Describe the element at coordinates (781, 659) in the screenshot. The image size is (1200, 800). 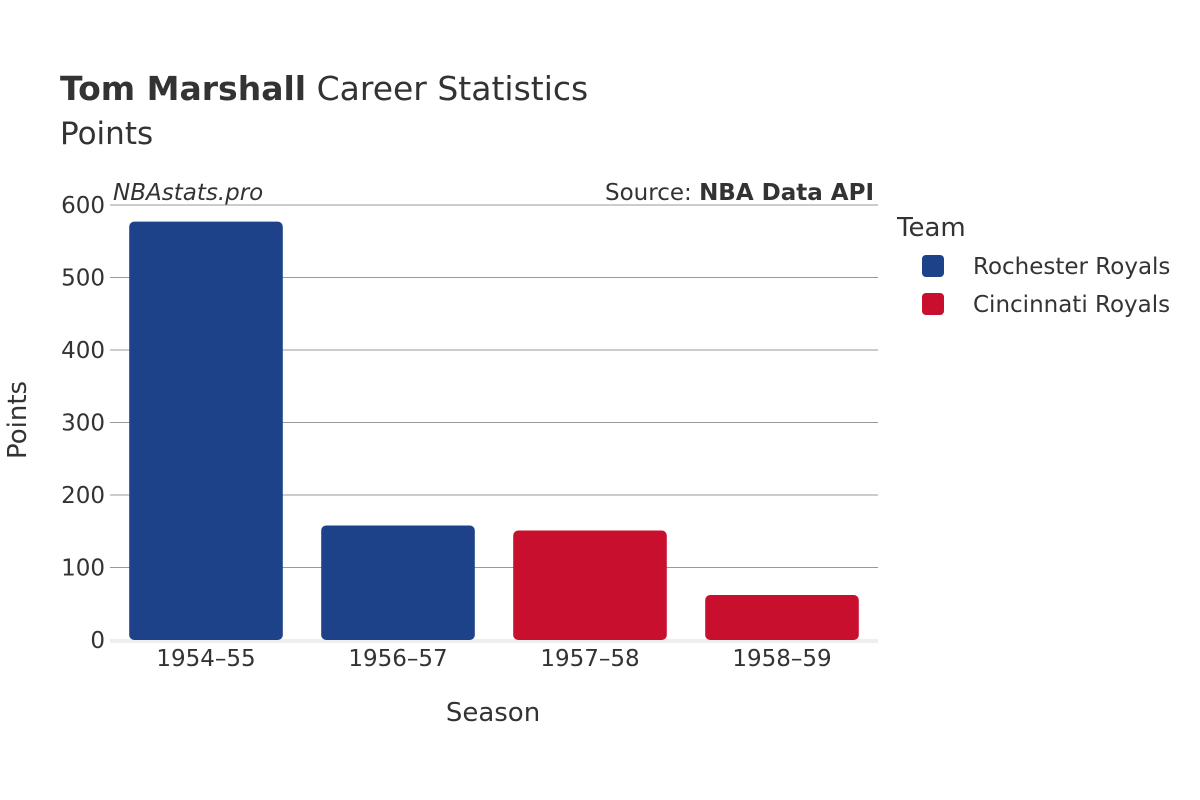
I see `x-tick-label: 1958–59` at that location.